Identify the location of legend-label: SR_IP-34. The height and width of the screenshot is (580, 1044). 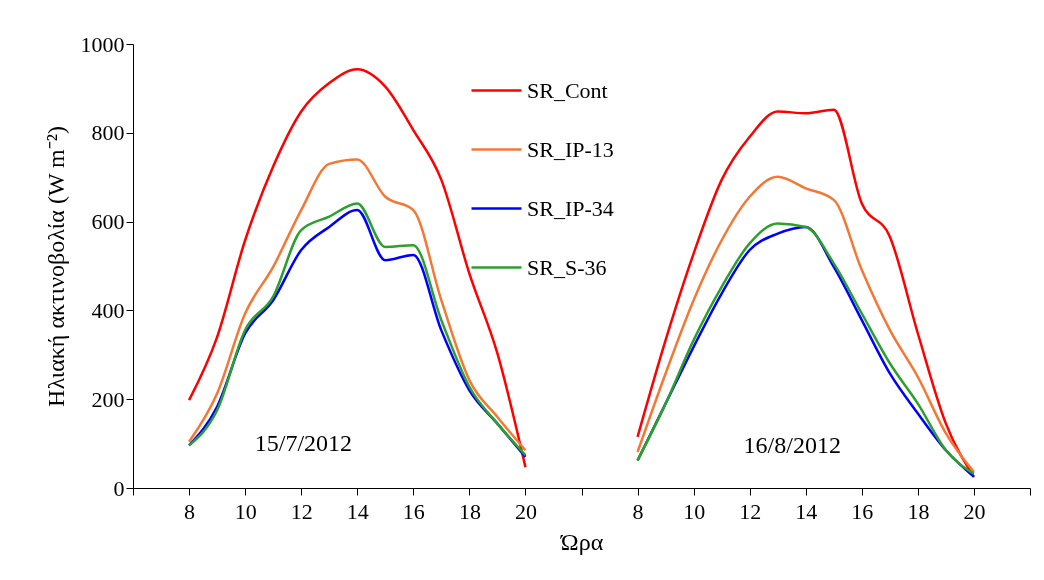
(570, 208).